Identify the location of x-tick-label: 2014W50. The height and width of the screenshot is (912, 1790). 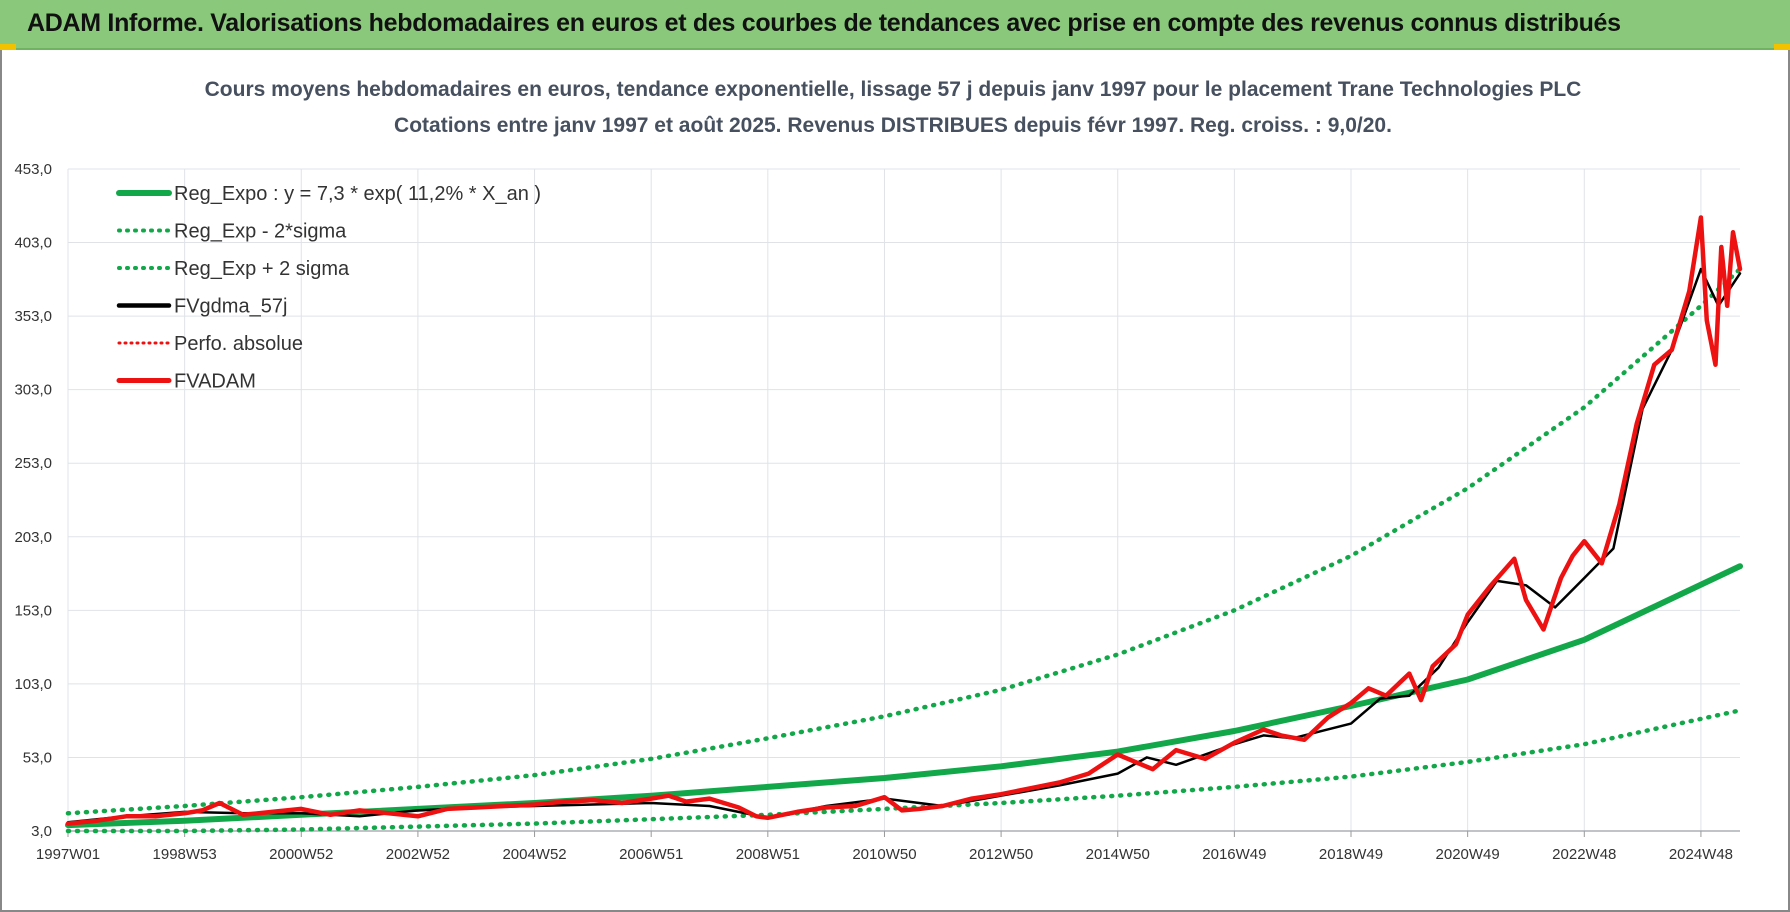
(1118, 854).